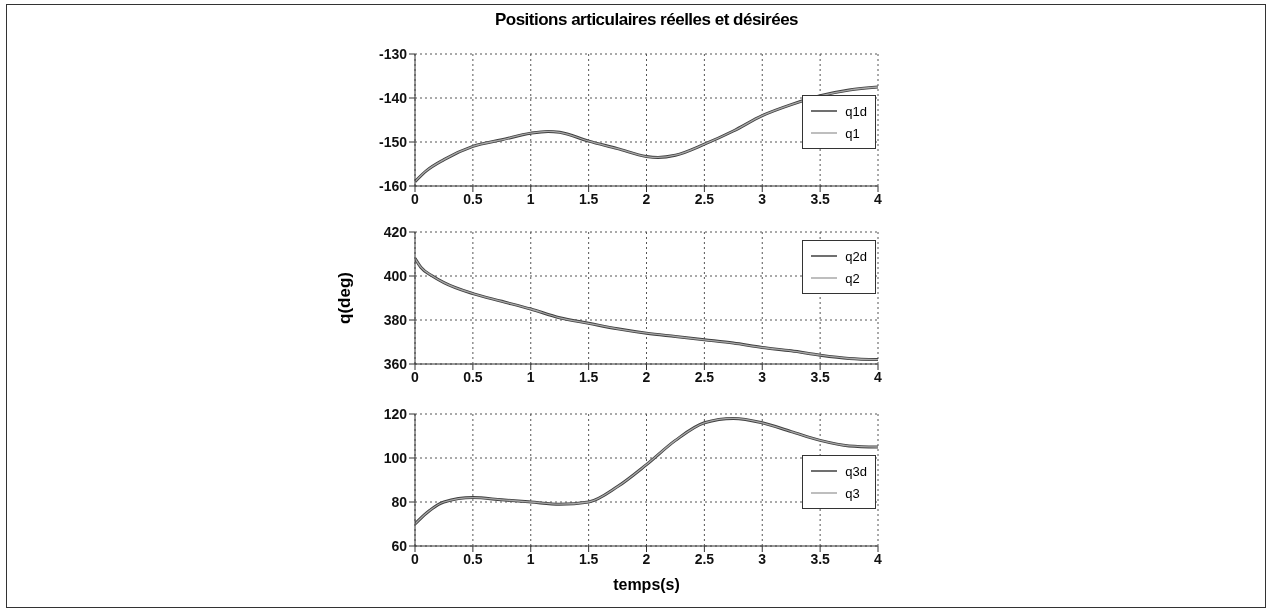 The width and height of the screenshot is (1271, 616). I want to click on legend-label: q1d, so click(856, 111).